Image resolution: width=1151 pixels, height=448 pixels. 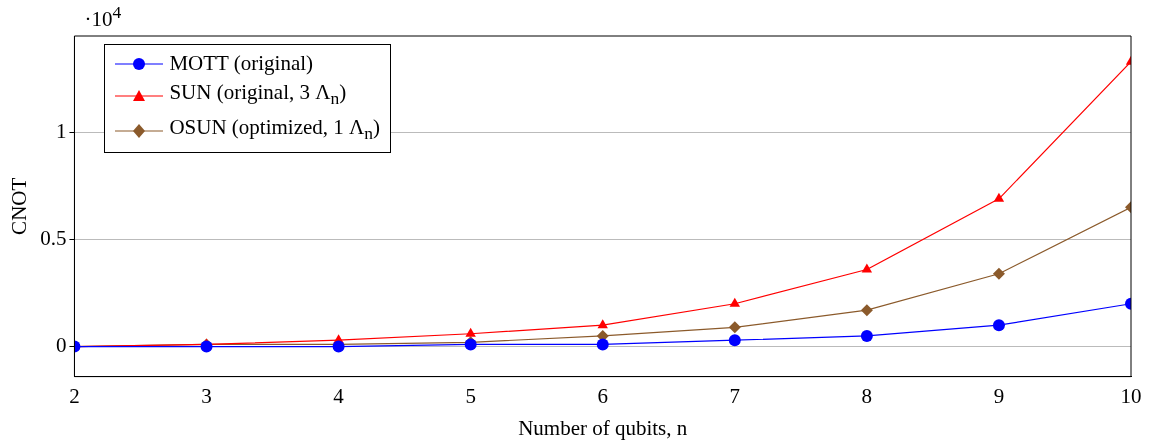 I want to click on x-tick-label: 8, so click(x=867, y=395).